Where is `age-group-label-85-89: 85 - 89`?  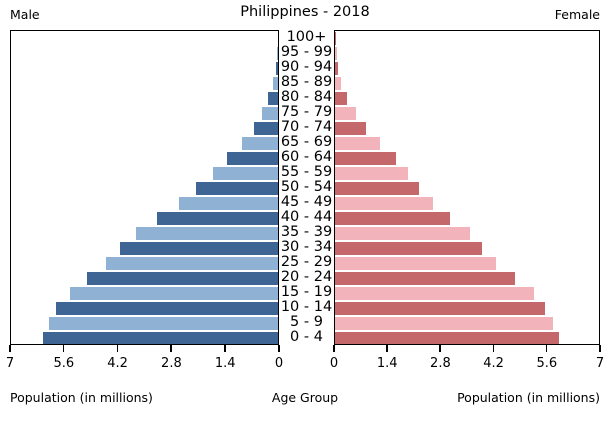
age-group-label-85-89: 85 - 89 is located at coordinates (306, 82).